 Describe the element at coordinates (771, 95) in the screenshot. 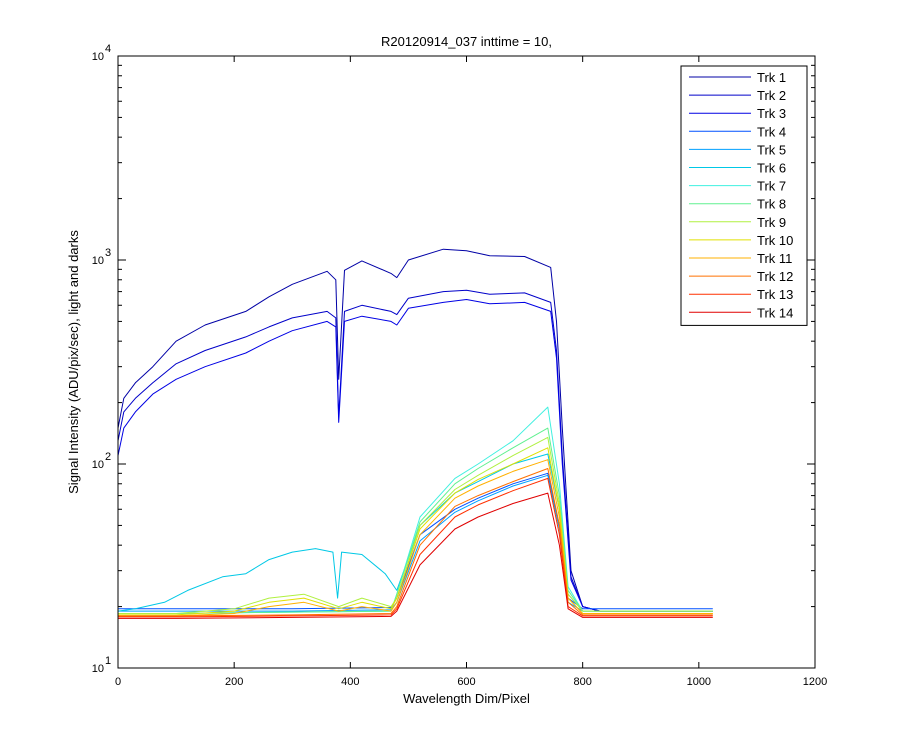

I see `legend-entry-label: Trk 2` at that location.